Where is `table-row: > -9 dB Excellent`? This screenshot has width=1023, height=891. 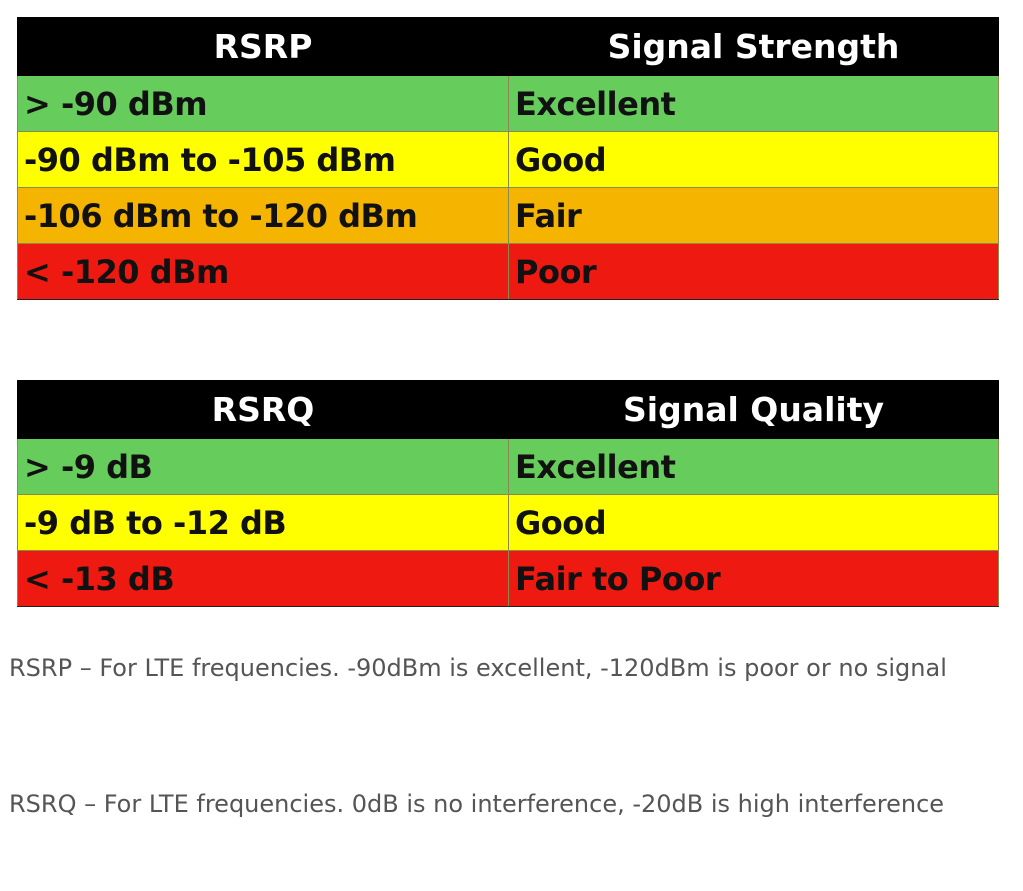 table-row: > -9 dB Excellent is located at coordinates (508, 466).